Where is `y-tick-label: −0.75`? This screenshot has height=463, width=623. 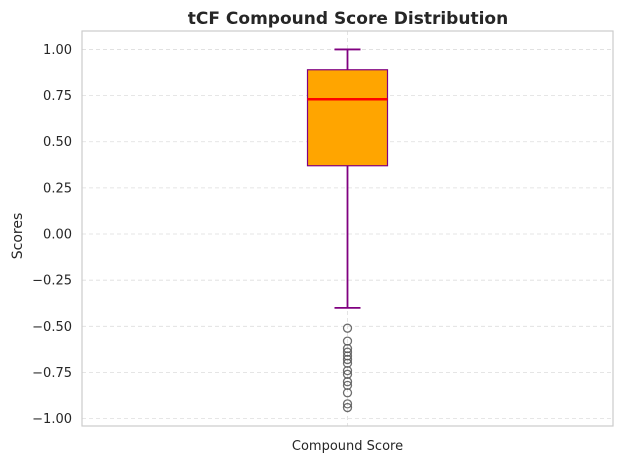
y-tick-label: −0.75 is located at coordinates (52, 373).